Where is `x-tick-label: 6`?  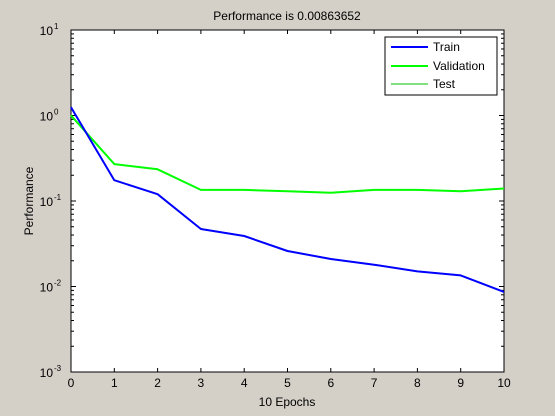
x-tick-label: 6 is located at coordinates (330, 383).